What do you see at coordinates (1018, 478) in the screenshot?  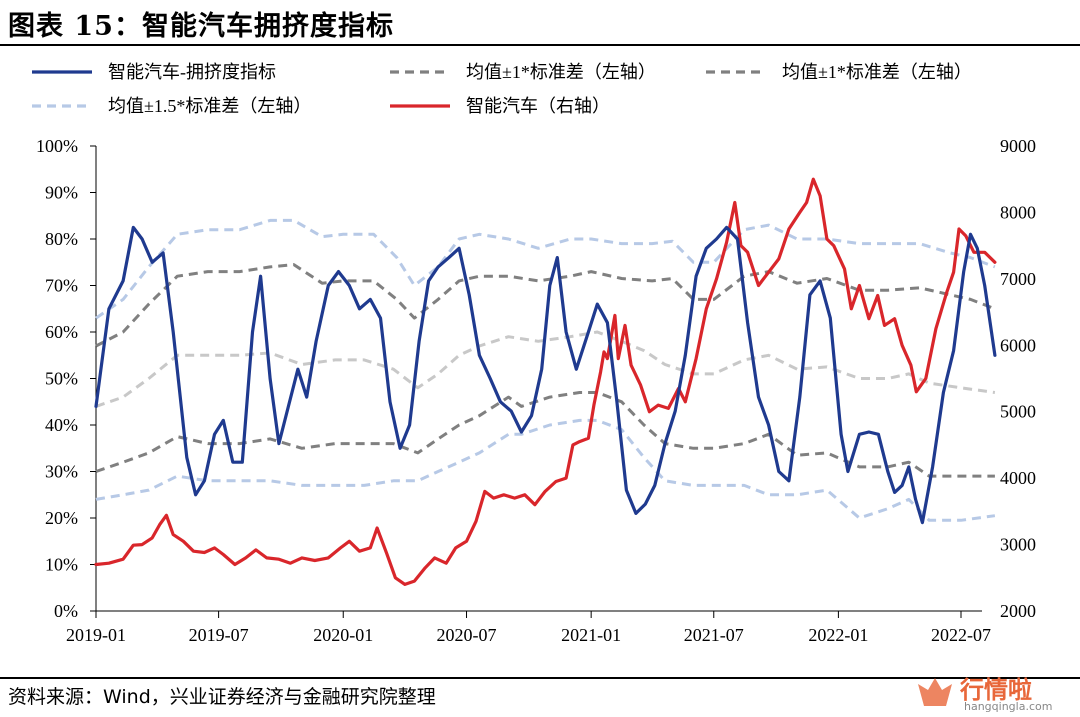 I see `y-right-tick-label: 4000` at bounding box center [1018, 478].